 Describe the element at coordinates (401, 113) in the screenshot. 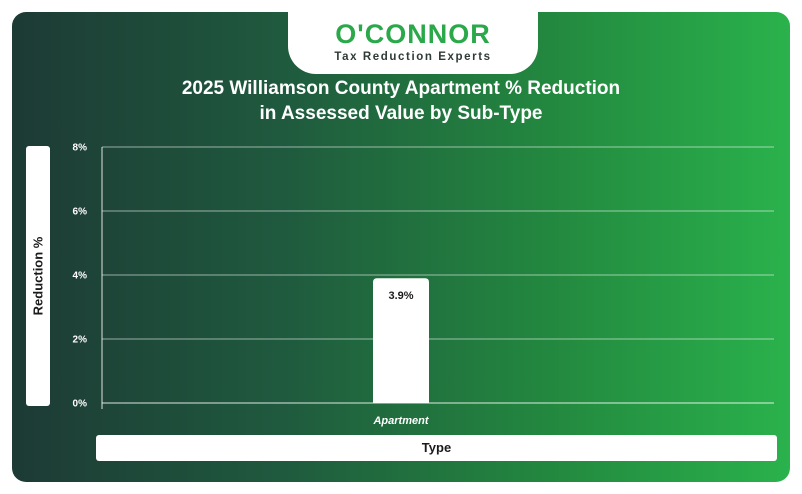

I see `chart-title-line2: in Assessed Value by Sub-Type` at that location.